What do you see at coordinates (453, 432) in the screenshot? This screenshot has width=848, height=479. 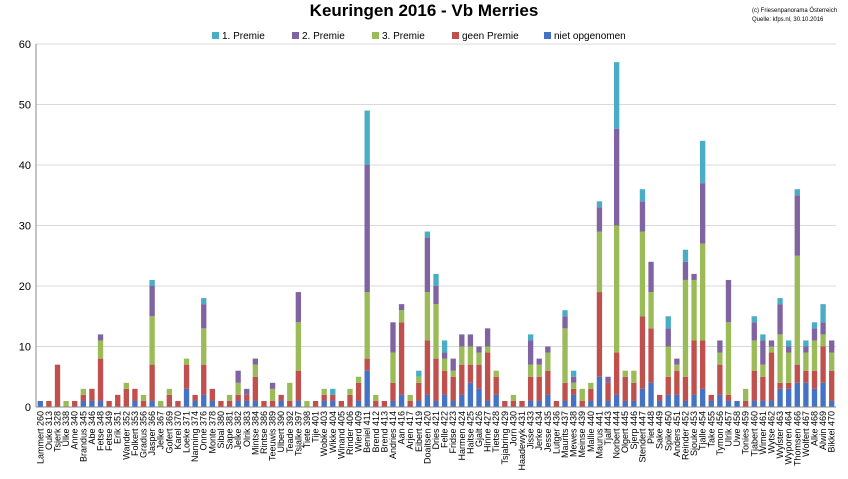 I see `x-tick-label: Fridse 423` at bounding box center [453, 432].